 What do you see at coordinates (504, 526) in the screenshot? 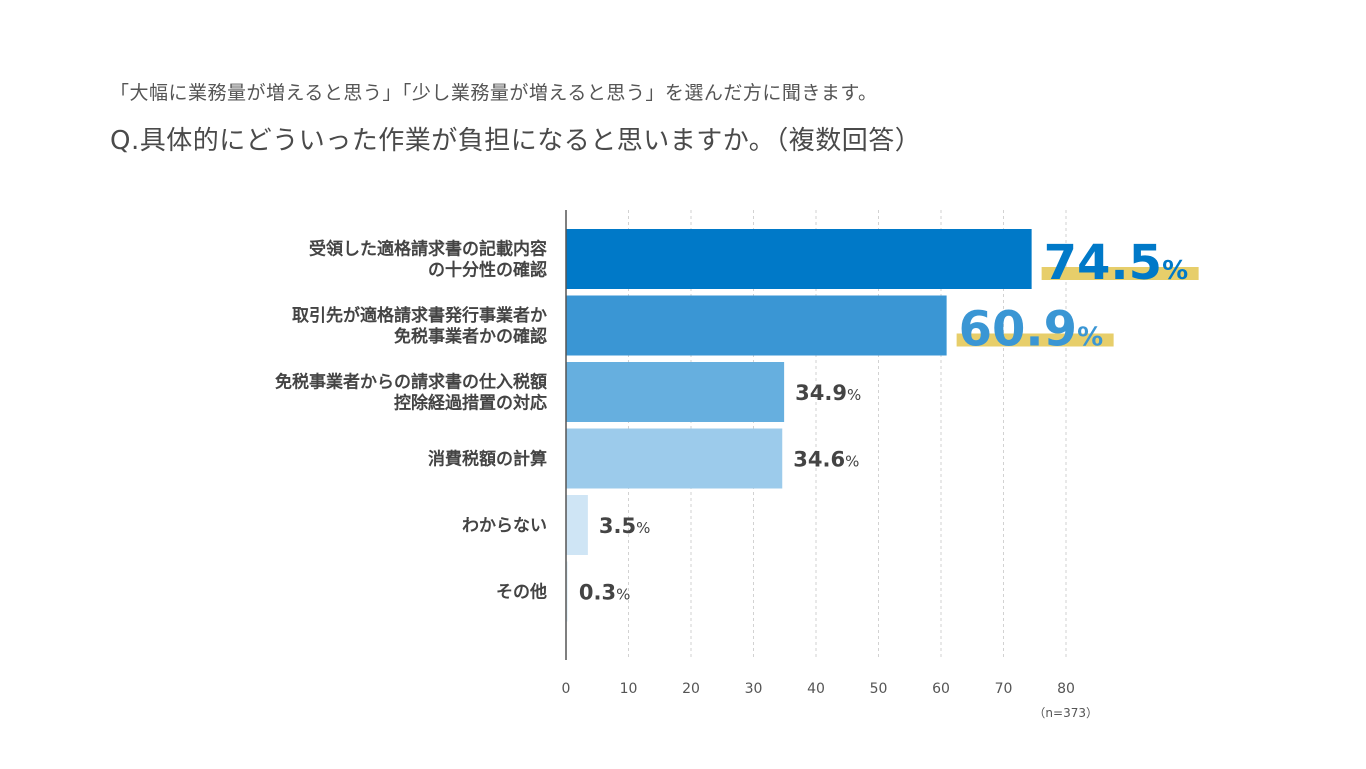
I see `category-label: わからない` at bounding box center [504, 526].